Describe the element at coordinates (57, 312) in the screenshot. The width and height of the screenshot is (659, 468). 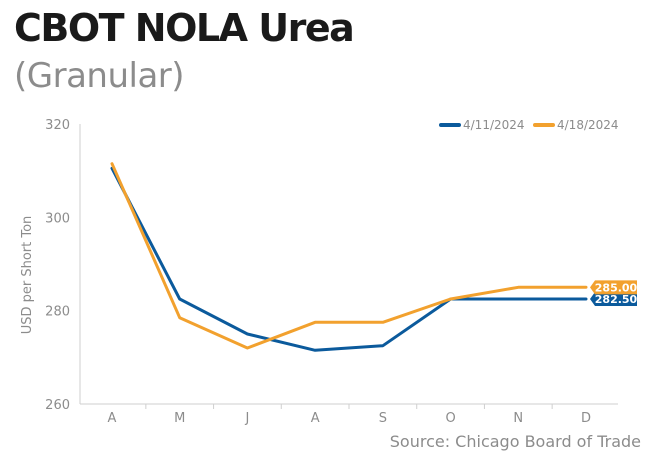
I see `y-tick-label: 280` at that location.